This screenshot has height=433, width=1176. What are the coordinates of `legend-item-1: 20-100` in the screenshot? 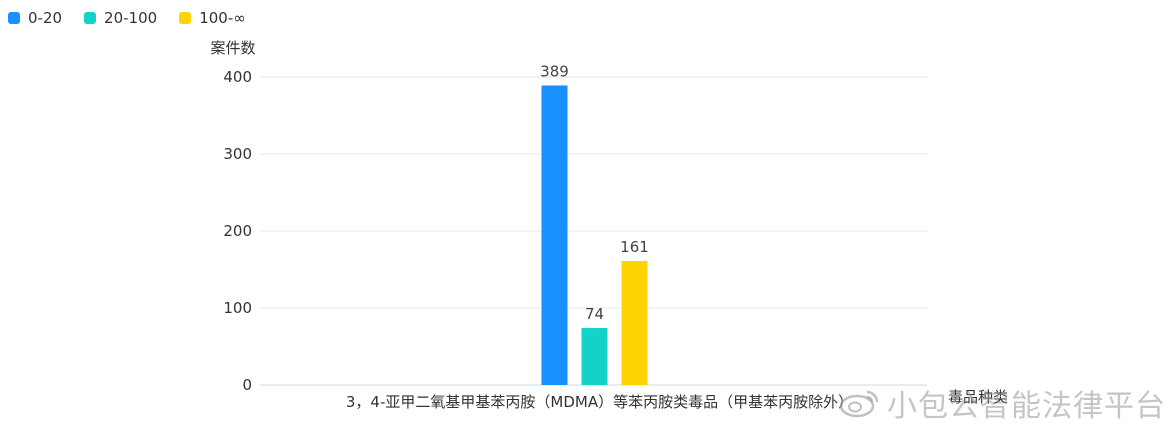 It's located at (120, 18).